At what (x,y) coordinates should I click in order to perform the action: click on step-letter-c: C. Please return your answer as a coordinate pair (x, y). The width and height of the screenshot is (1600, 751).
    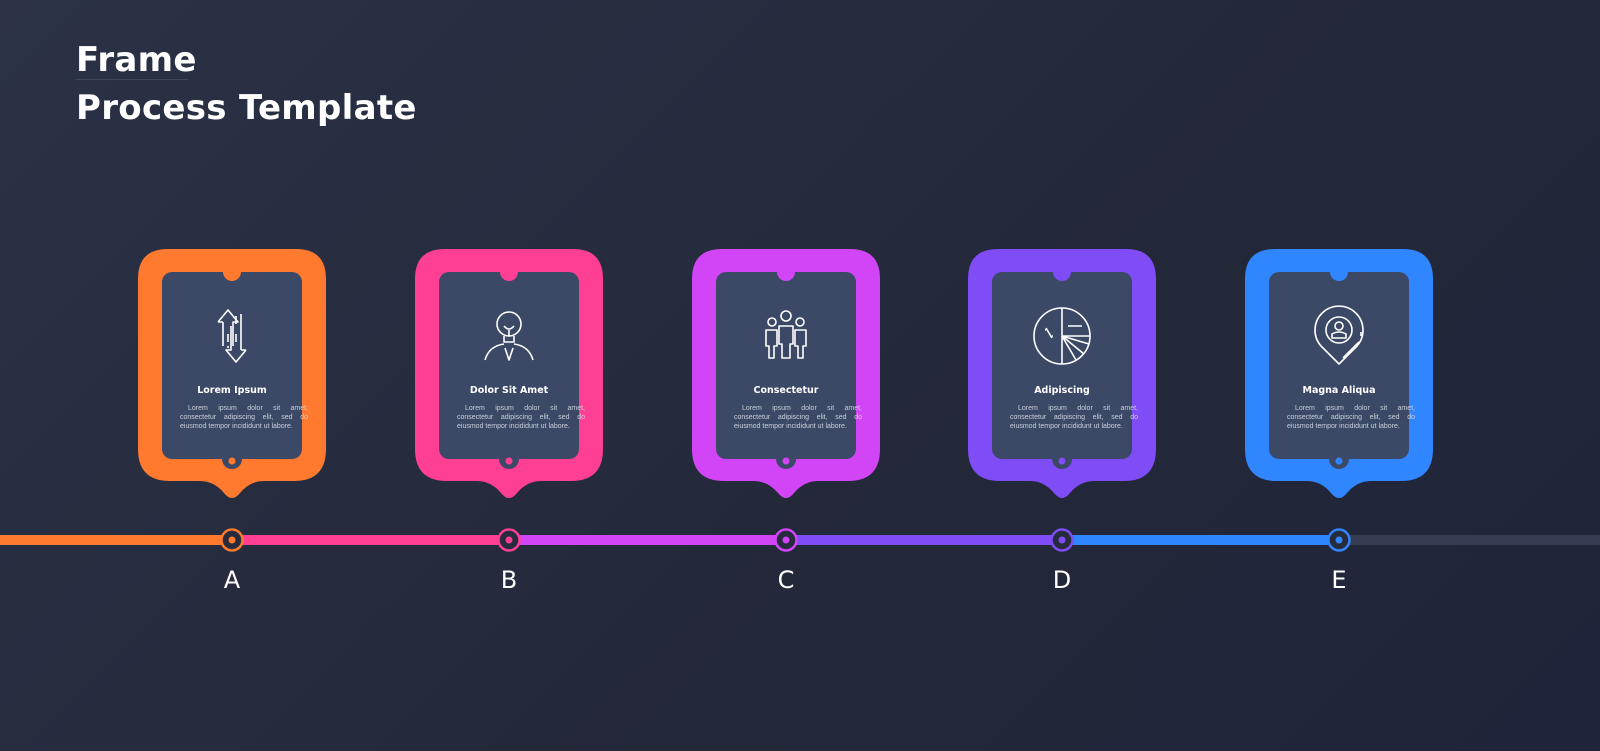
    Looking at the image, I should click on (786, 580).